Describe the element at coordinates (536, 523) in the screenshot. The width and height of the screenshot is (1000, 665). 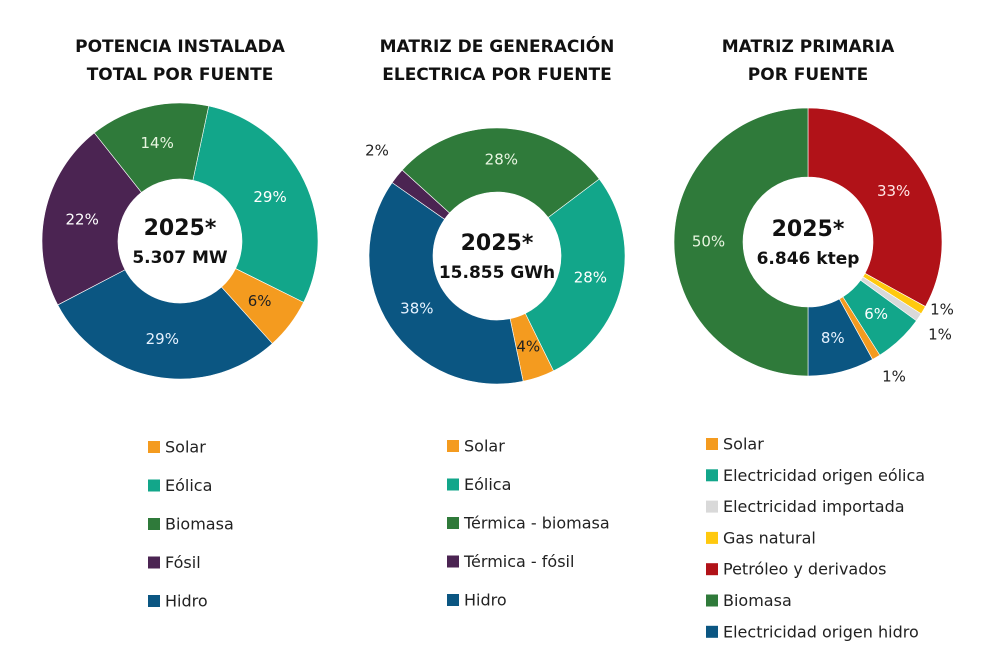
I see `legend-label: Térmica - biomasa` at that location.